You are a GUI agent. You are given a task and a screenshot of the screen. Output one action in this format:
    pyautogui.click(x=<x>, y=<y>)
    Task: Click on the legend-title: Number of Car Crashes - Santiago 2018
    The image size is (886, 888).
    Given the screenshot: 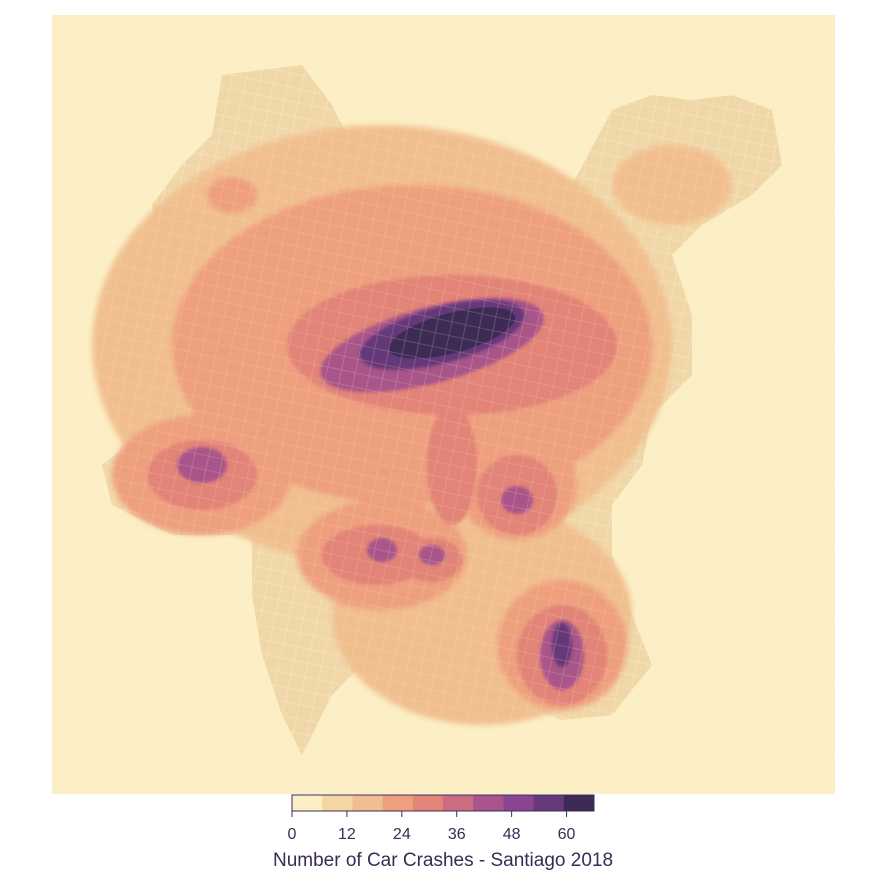 What is the action you would take?
    pyautogui.click(x=443, y=860)
    